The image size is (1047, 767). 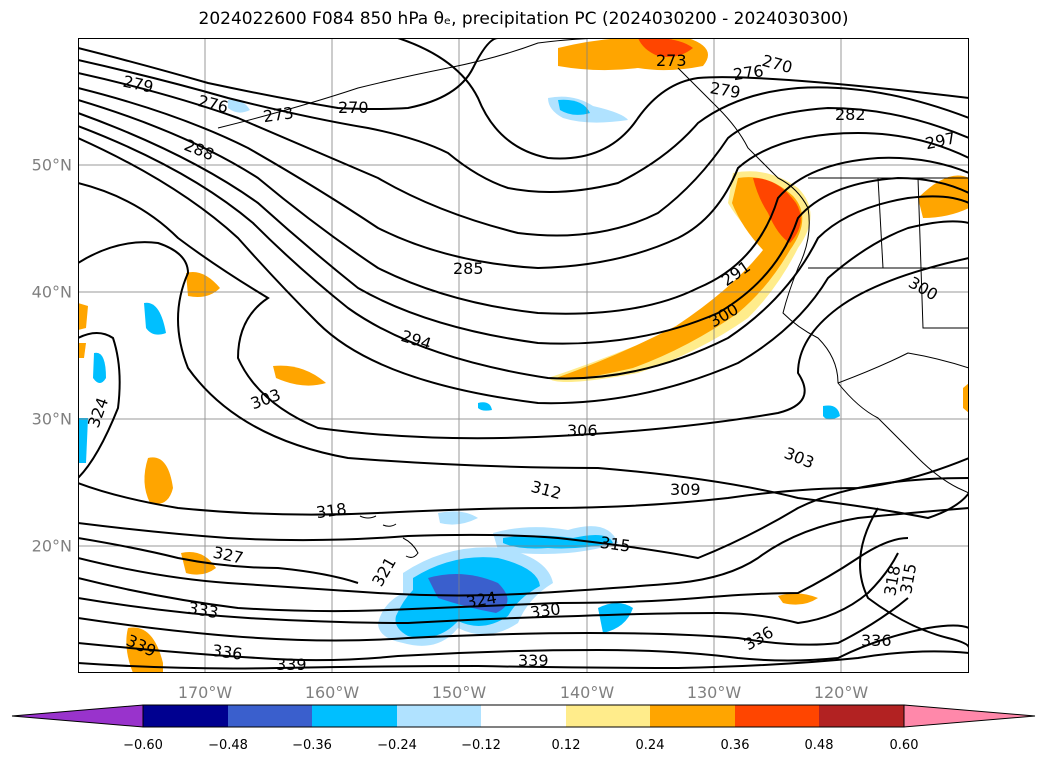 What do you see at coordinates (51, 165) in the screenshot?
I see `latitude-label: 50°N` at bounding box center [51, 165].